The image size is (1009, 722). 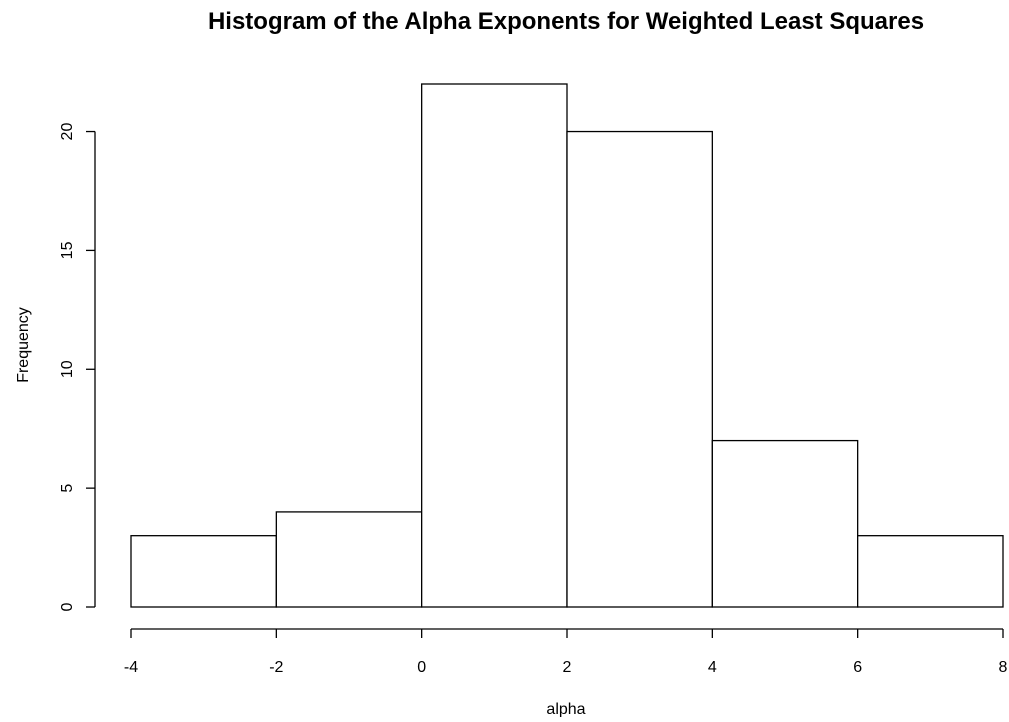 I want to click on x-tick-label-6: 8, so click(x=1003, y=667).